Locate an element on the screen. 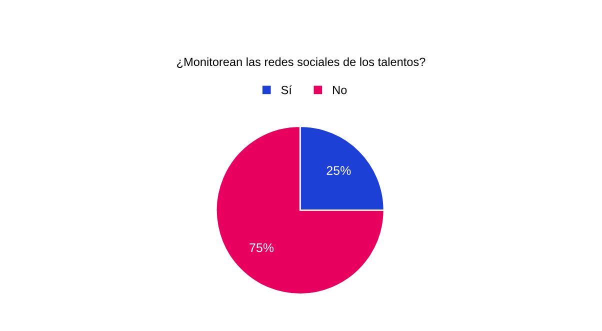  data-label: 75% is located at coordinates (262, 247).